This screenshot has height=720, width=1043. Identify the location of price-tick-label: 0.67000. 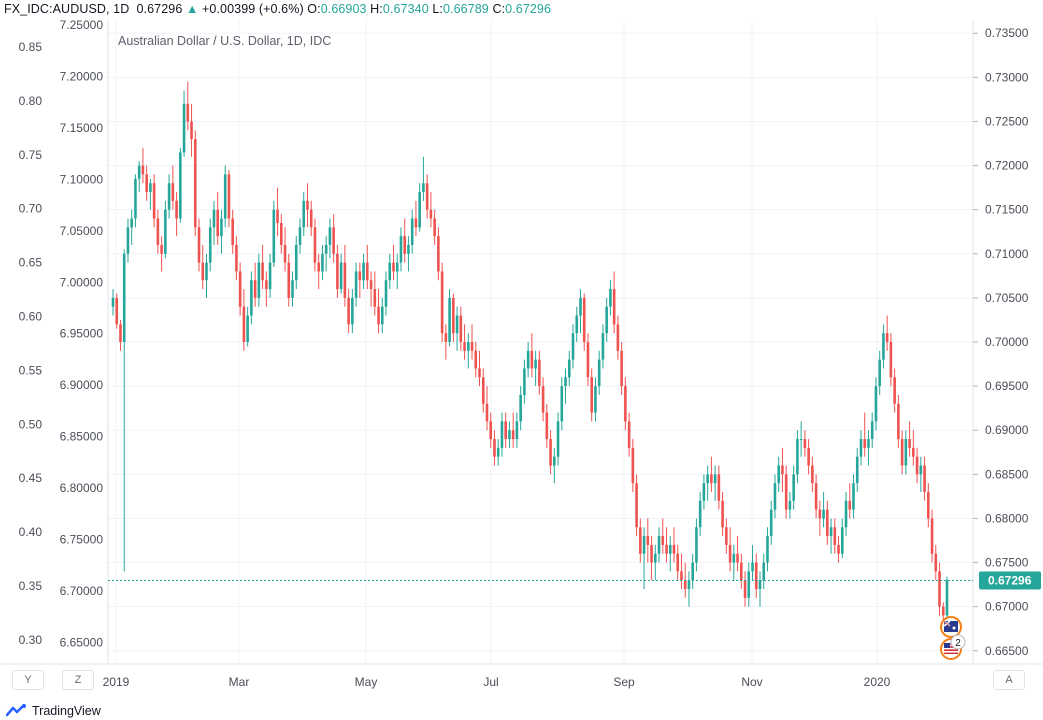
(1007, 607).